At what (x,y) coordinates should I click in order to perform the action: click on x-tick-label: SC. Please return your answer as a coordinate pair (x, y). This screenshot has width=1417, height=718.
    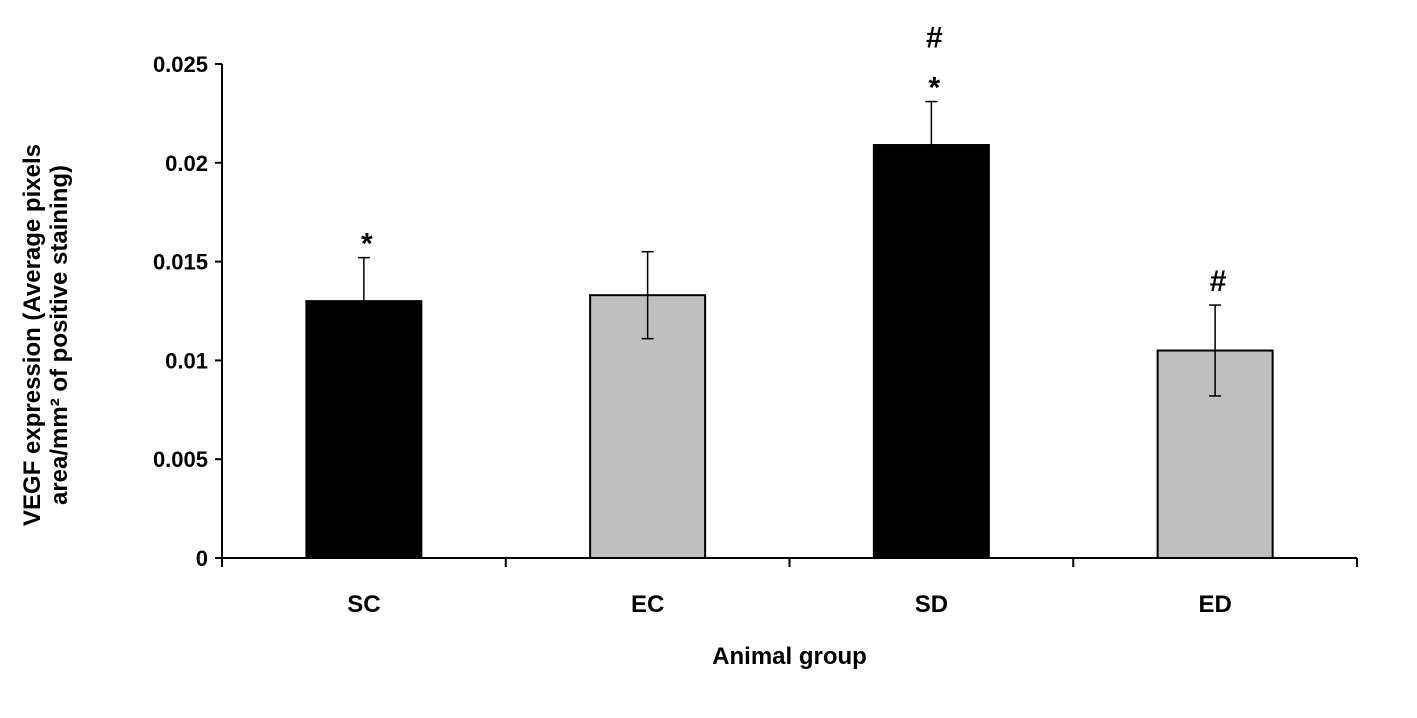
    Looking at the image, I should click on (363, 604).